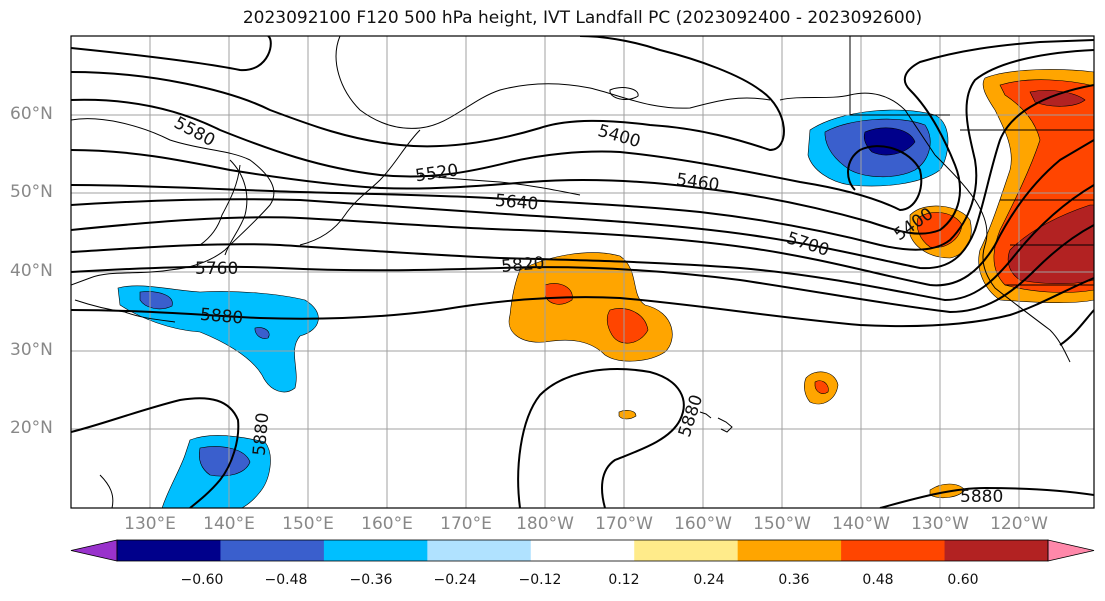 The width and height of the screenshot is (1105, 601). Describe the element at coordinates (963, 580) in the screenshot. I see `colorbar-tick-label: 0.60` at that location.